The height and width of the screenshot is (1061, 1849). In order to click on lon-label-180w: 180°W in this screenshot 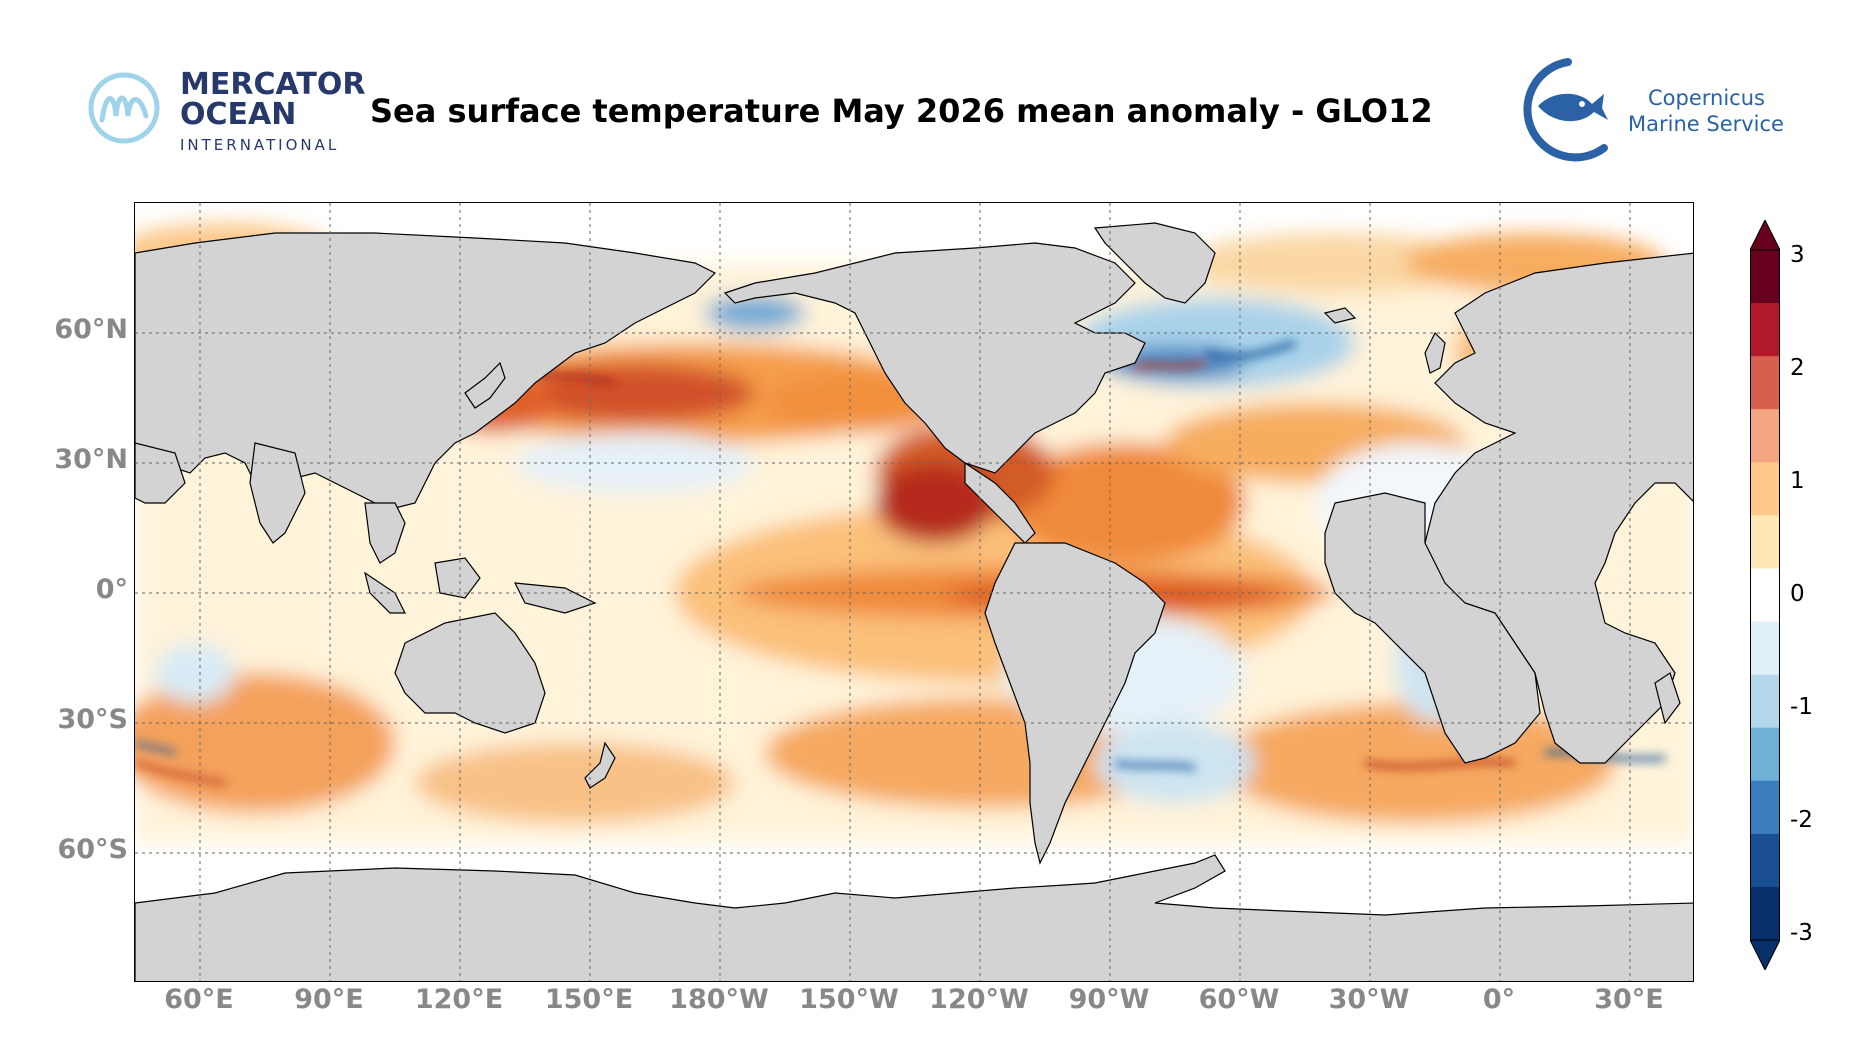, I will do `click(719, 999)`.